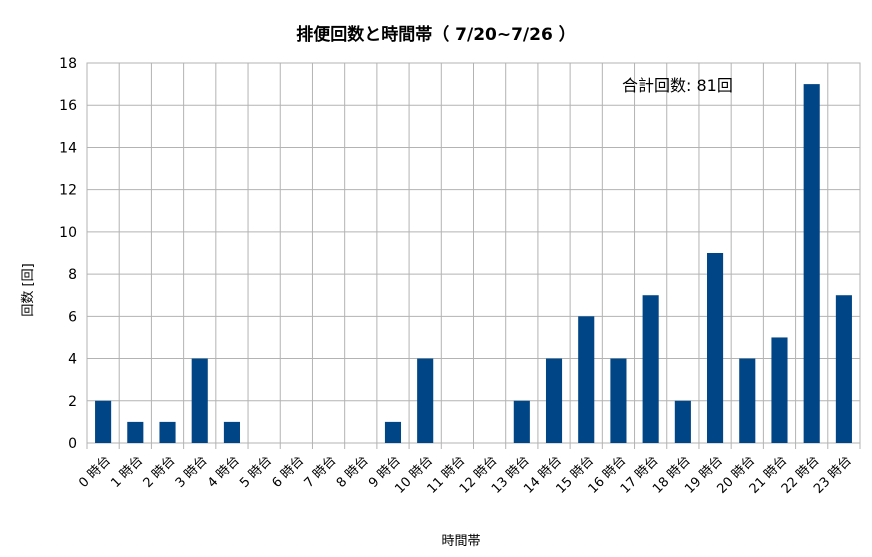 The height and width of the screenshot is (557, 872). I want to click on y-tick-label: 4, so click(72, 360).